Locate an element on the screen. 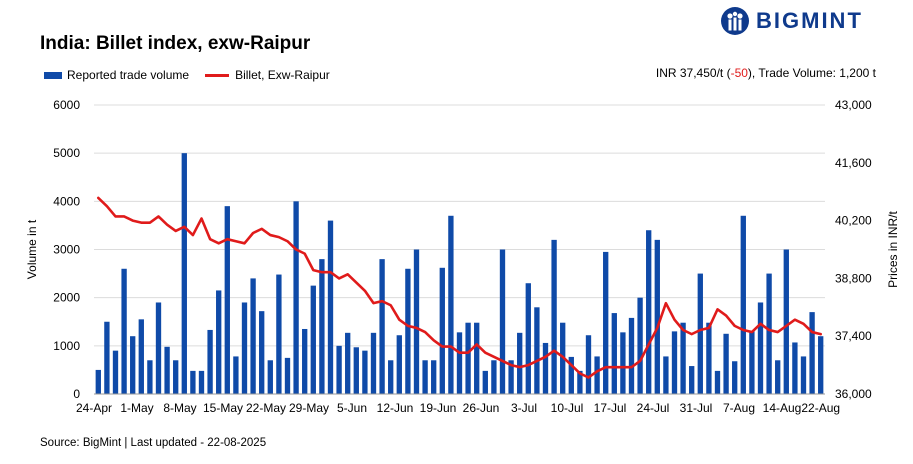  y2-tick-label: 41,600 is located at coordinates (853, 163).